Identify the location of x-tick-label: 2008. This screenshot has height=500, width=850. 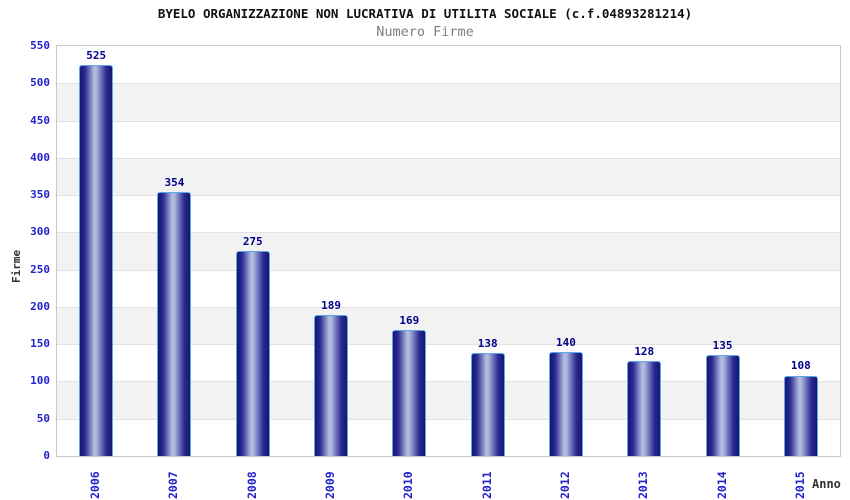
(251, 485).